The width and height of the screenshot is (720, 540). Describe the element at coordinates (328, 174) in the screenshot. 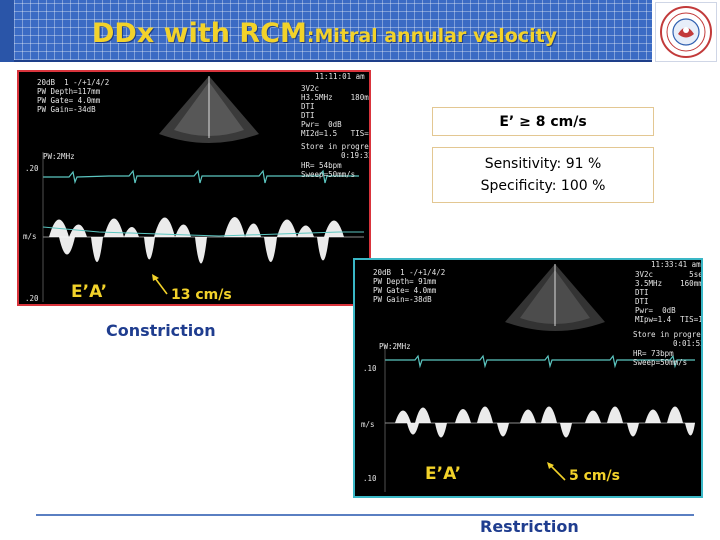

I see `constriction-sweep: Sweep=50mm/s` at that location.